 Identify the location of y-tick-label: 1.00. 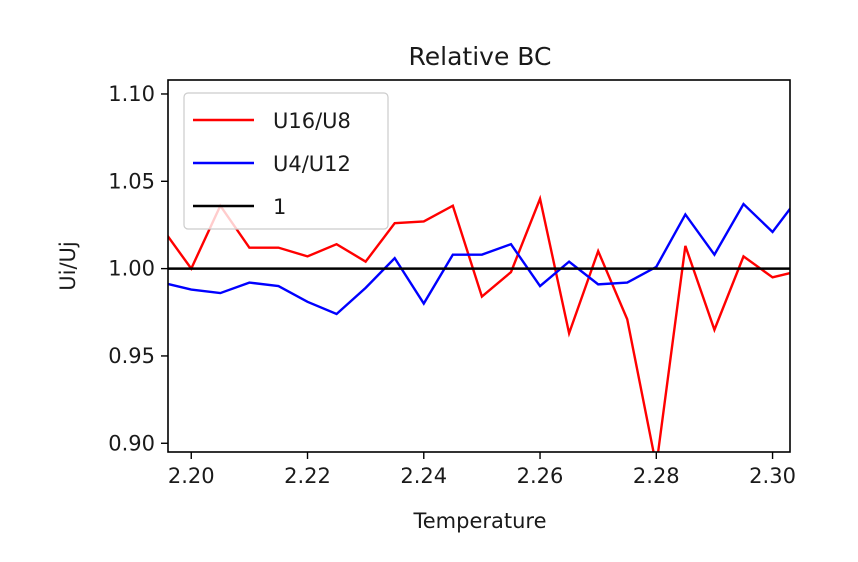
(131, 269).